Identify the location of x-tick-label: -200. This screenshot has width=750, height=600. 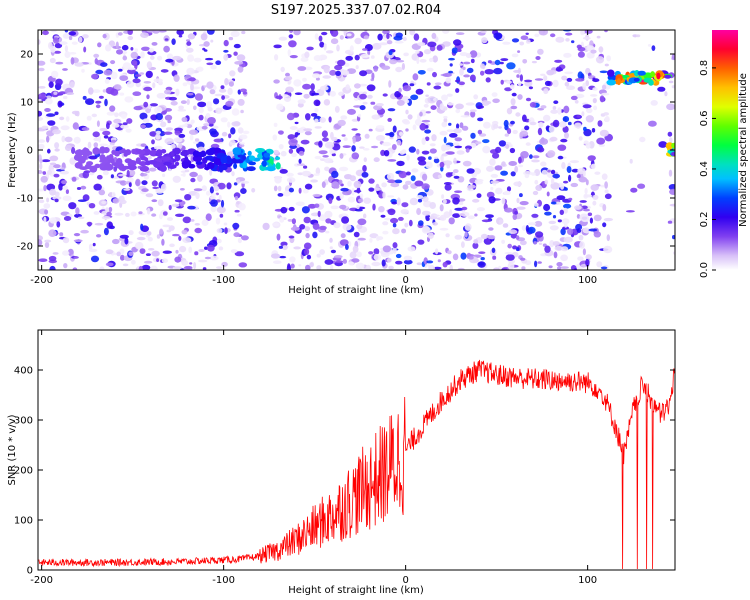
(41, 280).